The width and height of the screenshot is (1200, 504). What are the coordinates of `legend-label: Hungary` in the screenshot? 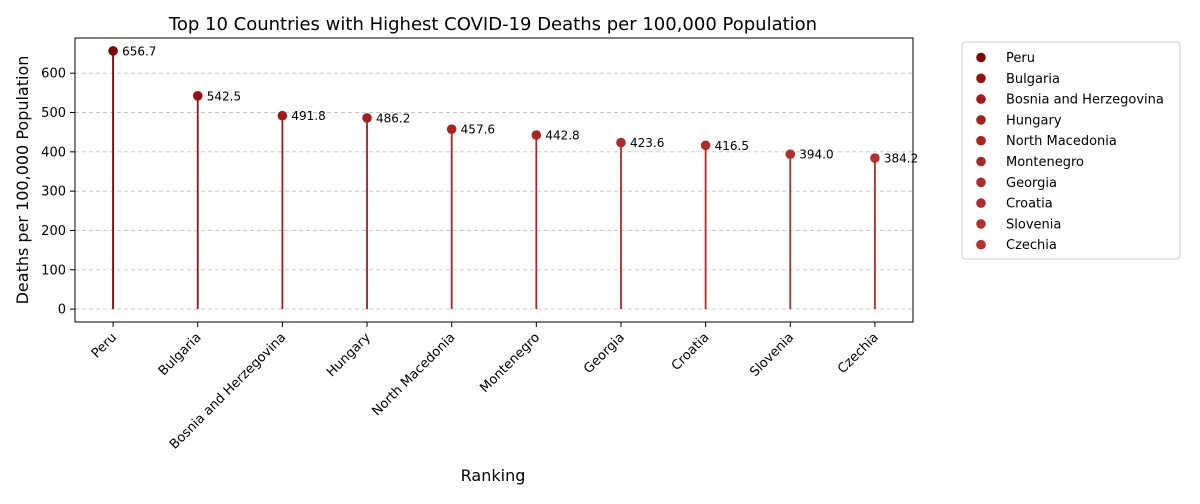 It's located at (1034, 120).